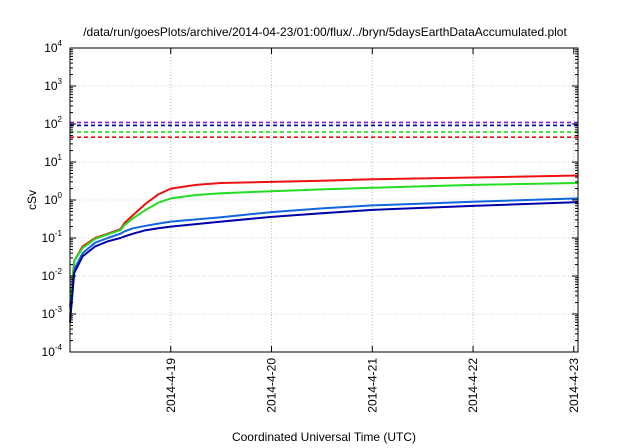 Image resolution: width=640 pixels, height=448 pixels. What do you see at coordinates (32, 200) in the screenshot?
I see `y-axis-label: cSv` at bounding box center [32, 200].